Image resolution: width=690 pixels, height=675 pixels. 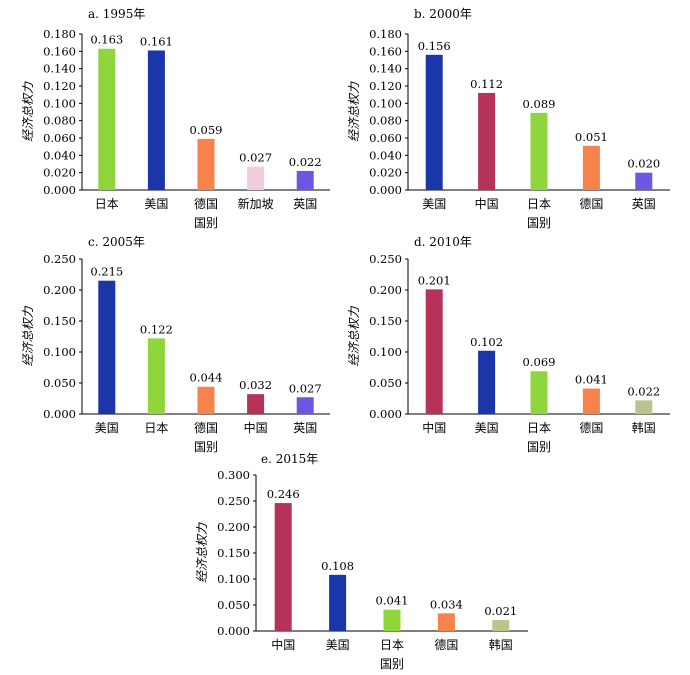 I want to click on y-tick-label: 0.200, so click(x=59, y=290).